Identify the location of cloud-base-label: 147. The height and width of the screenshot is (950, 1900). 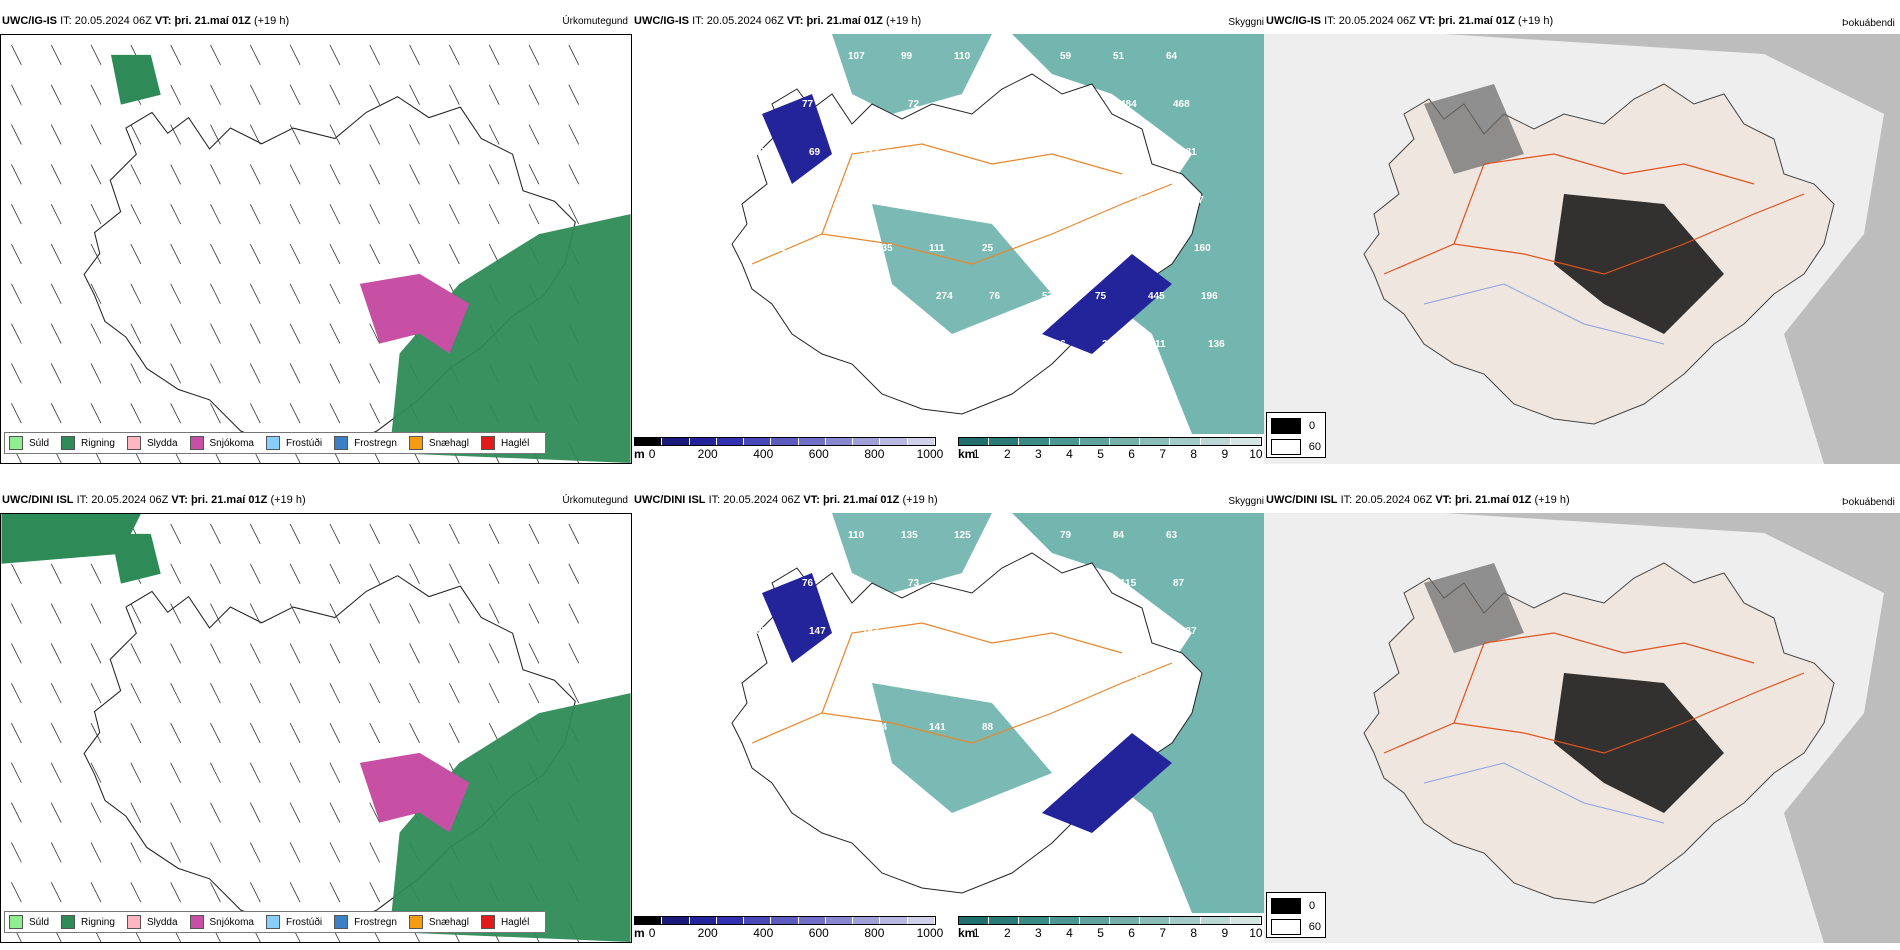
(817, 631).